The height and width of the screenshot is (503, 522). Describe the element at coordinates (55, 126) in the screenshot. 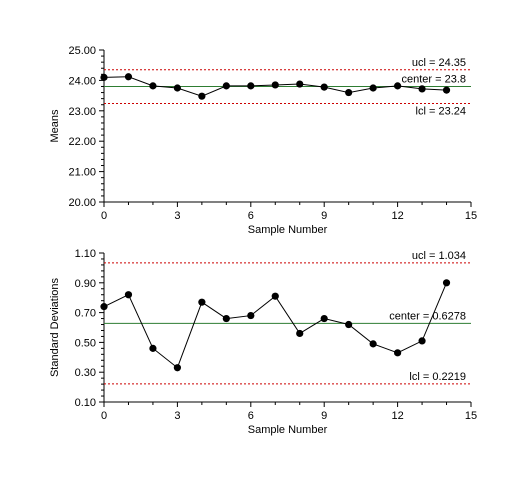

I see `means-y-axis-title: Means` at that location.